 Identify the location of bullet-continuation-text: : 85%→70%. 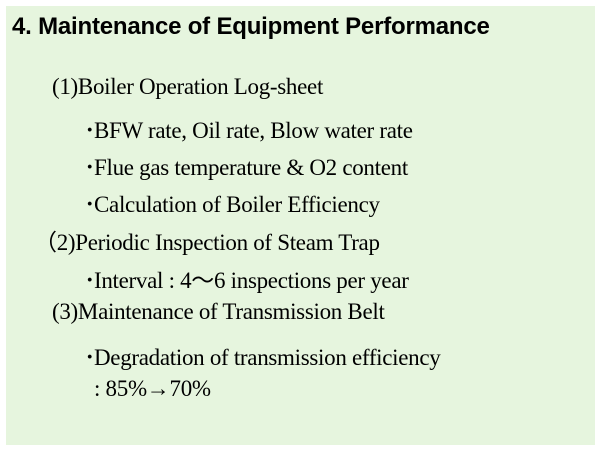
(152, 388).